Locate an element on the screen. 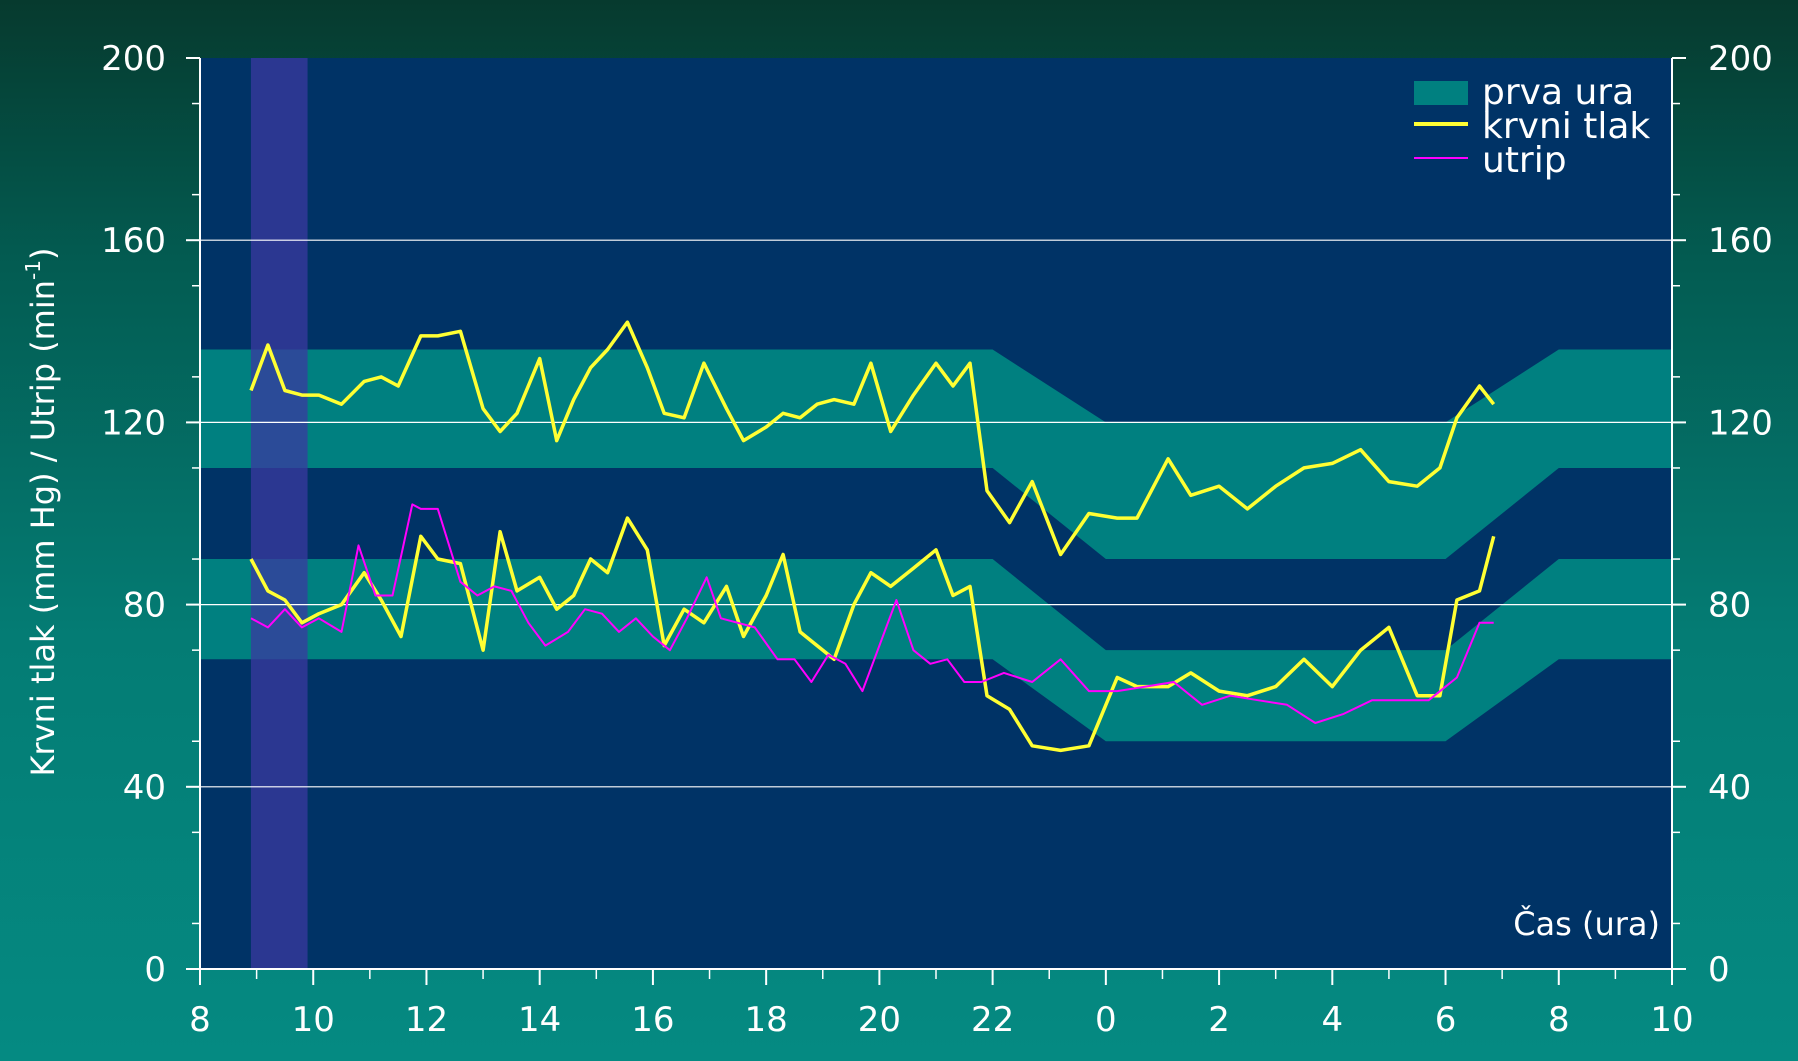  first-hour-band is located at coordinates (279, 513).